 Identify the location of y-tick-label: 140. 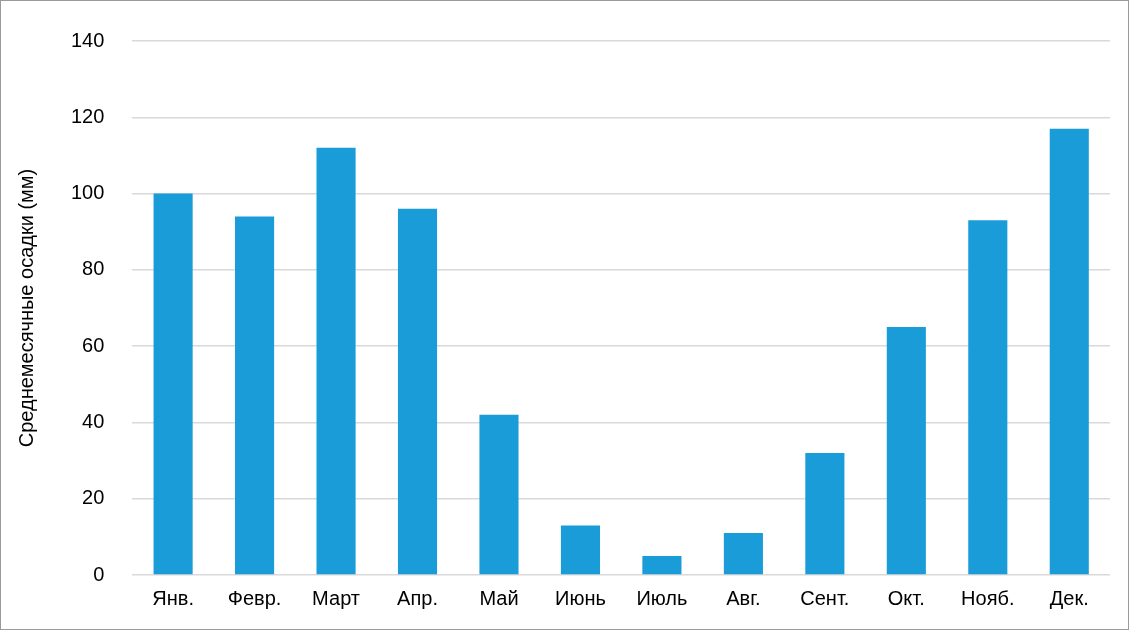
(87, 39).